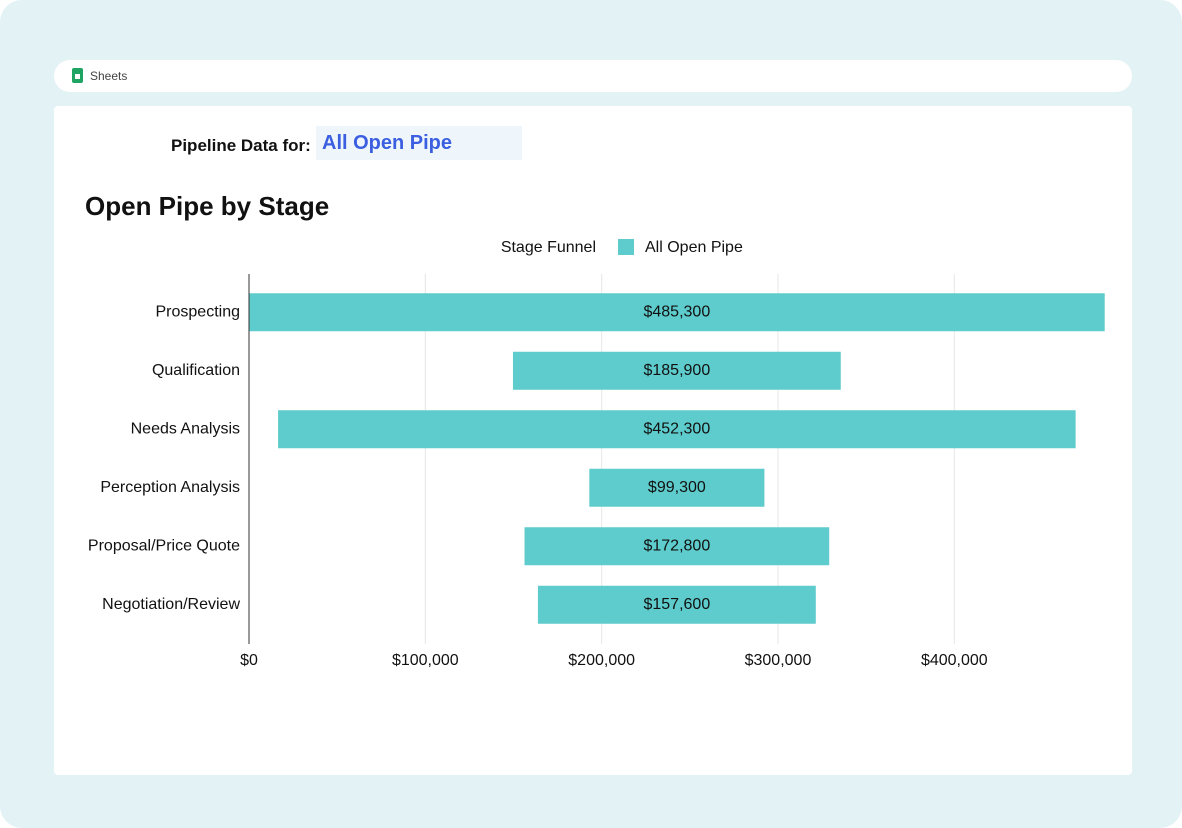 Image resolution: width=1182 pixels, height=828 pixels. Describe the element at coordinates (694, 247) in the screenshot. I see `legend-label: All Open Pipe` at that location.